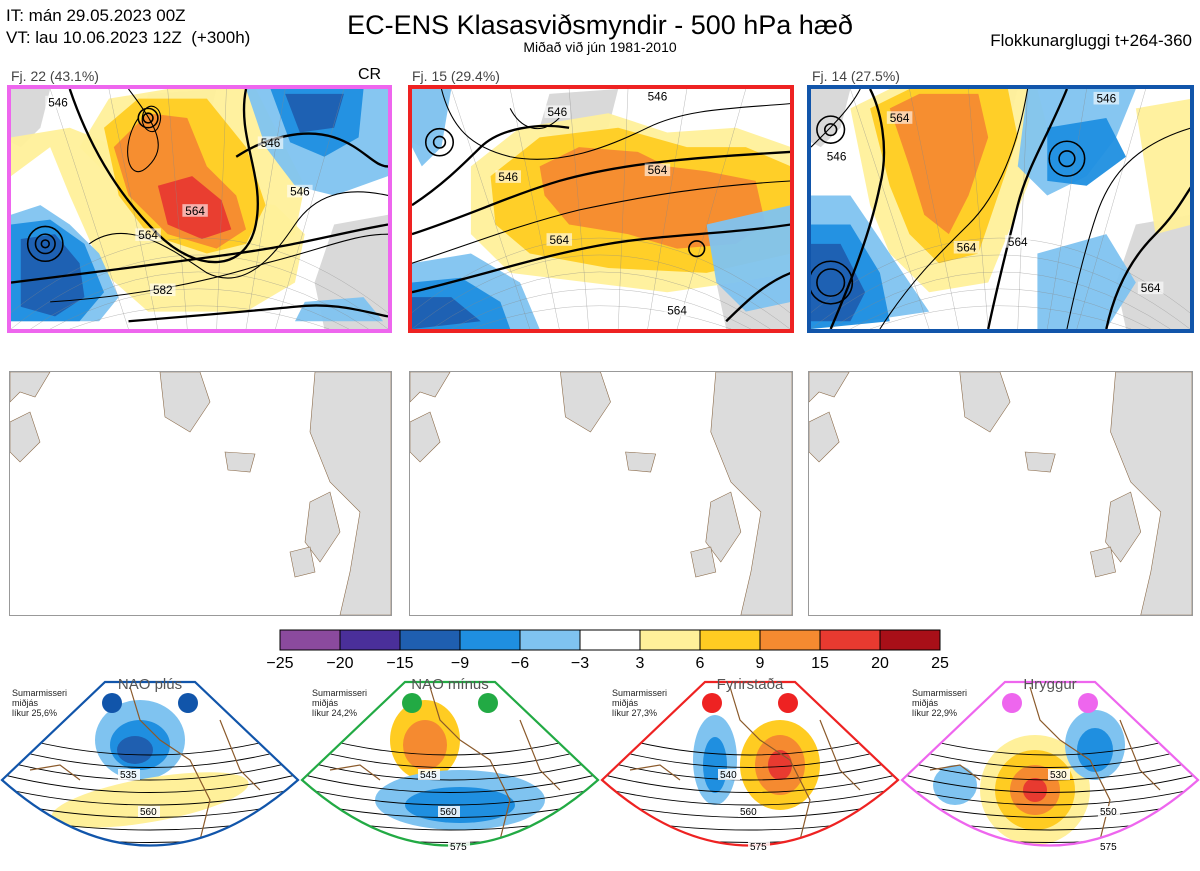 Image resolution: width=1200 pixels, height=871 pixels. What do you see at coordinates (428, 775) in the screenshot?
I see `regime-contour-label: 545` at bounding box center [428, 775].